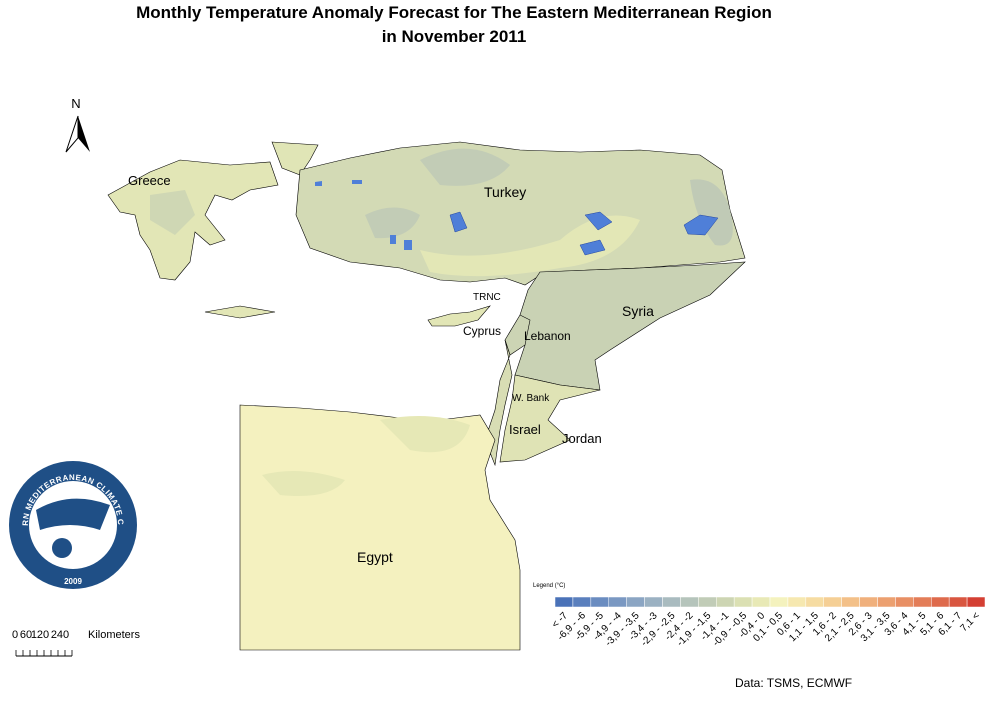 The image size is (986, 714). Describe the element at coordinates (375, 557) in the screenshot. I see `country-label: Egypt` at that location.